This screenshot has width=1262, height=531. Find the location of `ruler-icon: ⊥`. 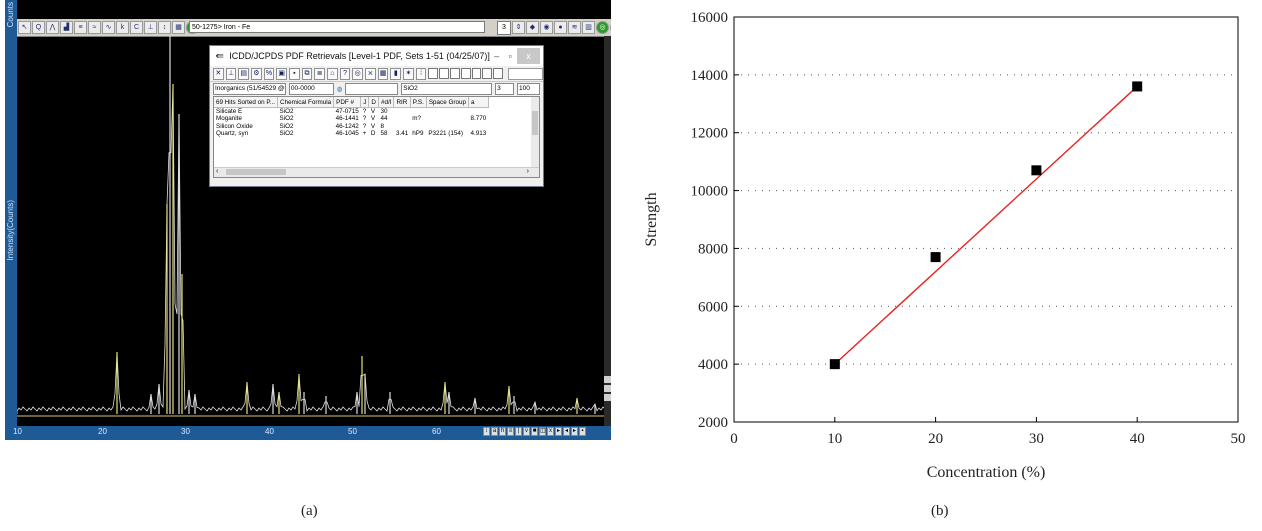

ruler-icon: ⊥ is located at coordinates (150, 27).